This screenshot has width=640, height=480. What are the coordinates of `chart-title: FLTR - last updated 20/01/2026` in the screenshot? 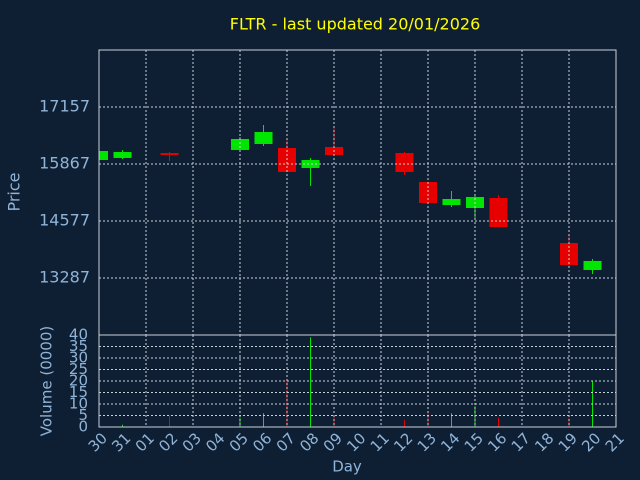 It's located at (355, 24).